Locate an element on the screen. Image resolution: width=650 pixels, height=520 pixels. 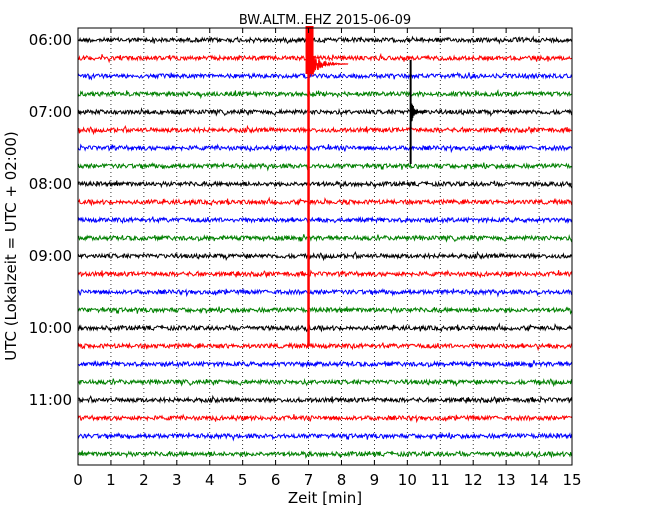
y-axis-label: UTC (Lokalzeit = UTC + 02:00) is located at coordinates (11, 246).